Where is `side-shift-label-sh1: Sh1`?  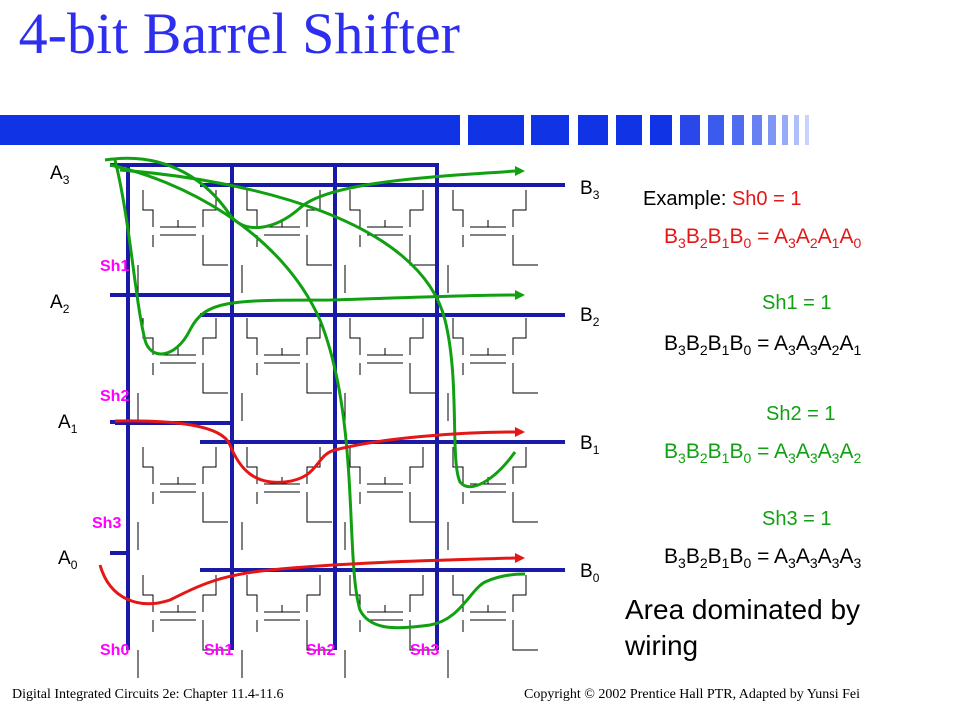
side-shift-label-sh1: Sh1 is located at coordinates (115, 266).